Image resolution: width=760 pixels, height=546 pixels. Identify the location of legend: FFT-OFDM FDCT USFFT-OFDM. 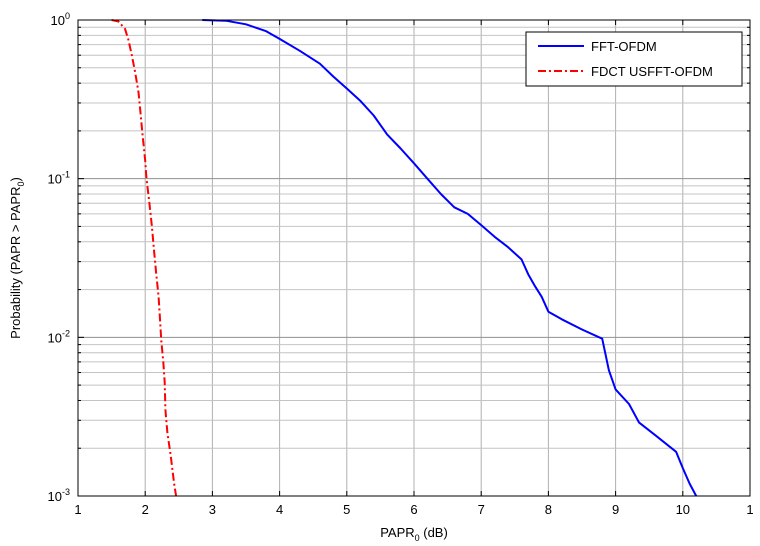
(634, 59).